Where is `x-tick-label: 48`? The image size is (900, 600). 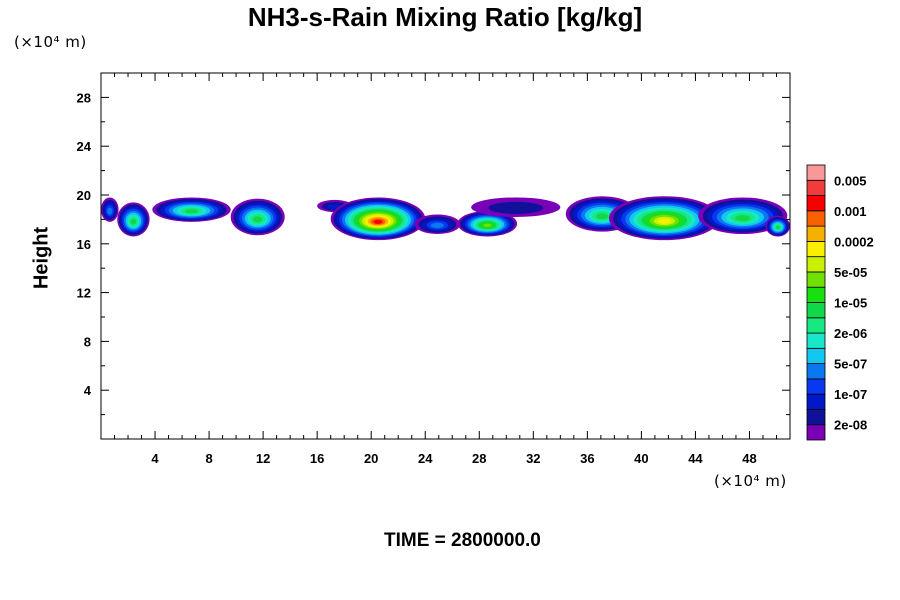
x-tick-label: 48 is located at coordinates (749, 458).